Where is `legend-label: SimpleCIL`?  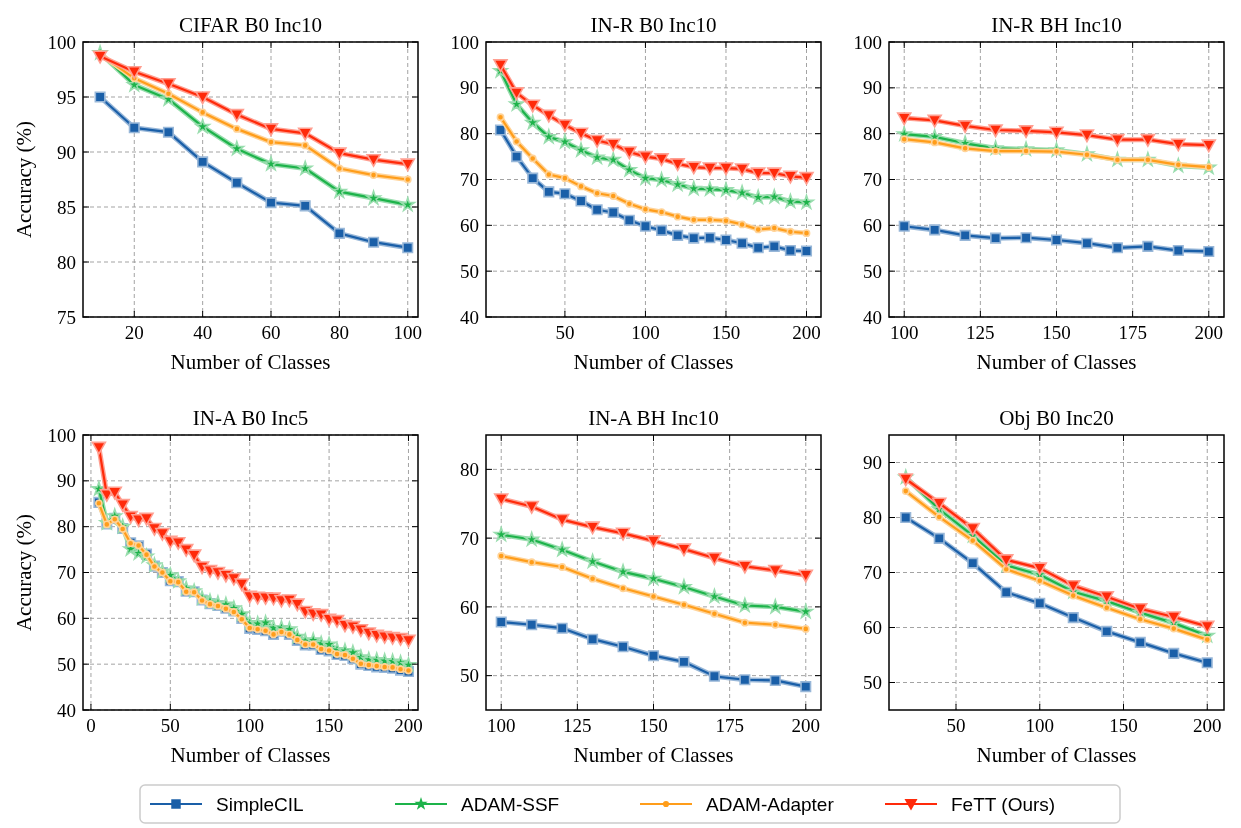 legend-label: SimpleCIL is located at coordinates (260, 804).